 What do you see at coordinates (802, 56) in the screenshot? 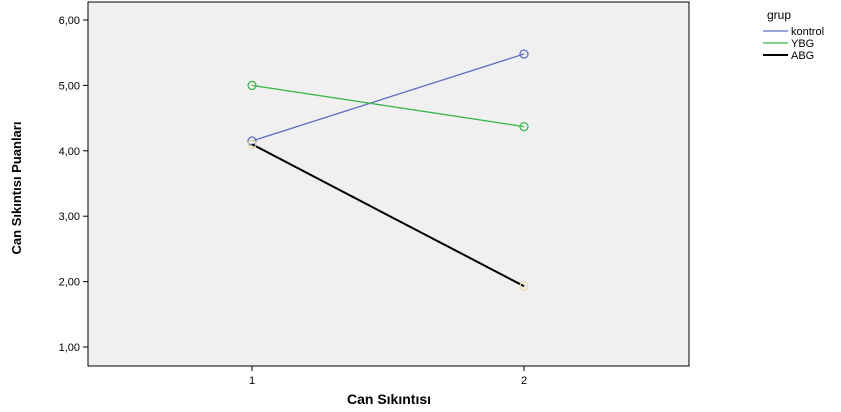
I see `legend-label: ABG` at bounding box center [802, 56].